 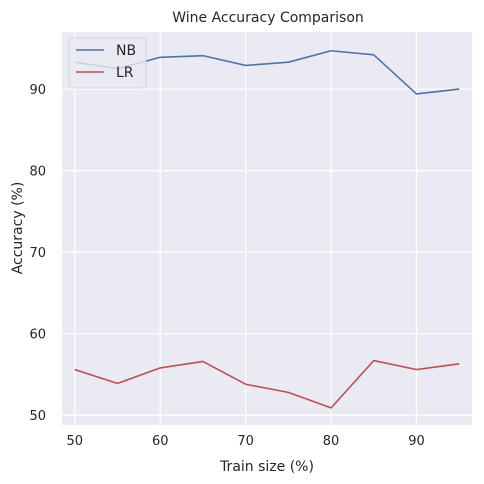 I want to click on chart-title: Wine Accuracy Comparison, so click(x=268, y=18).